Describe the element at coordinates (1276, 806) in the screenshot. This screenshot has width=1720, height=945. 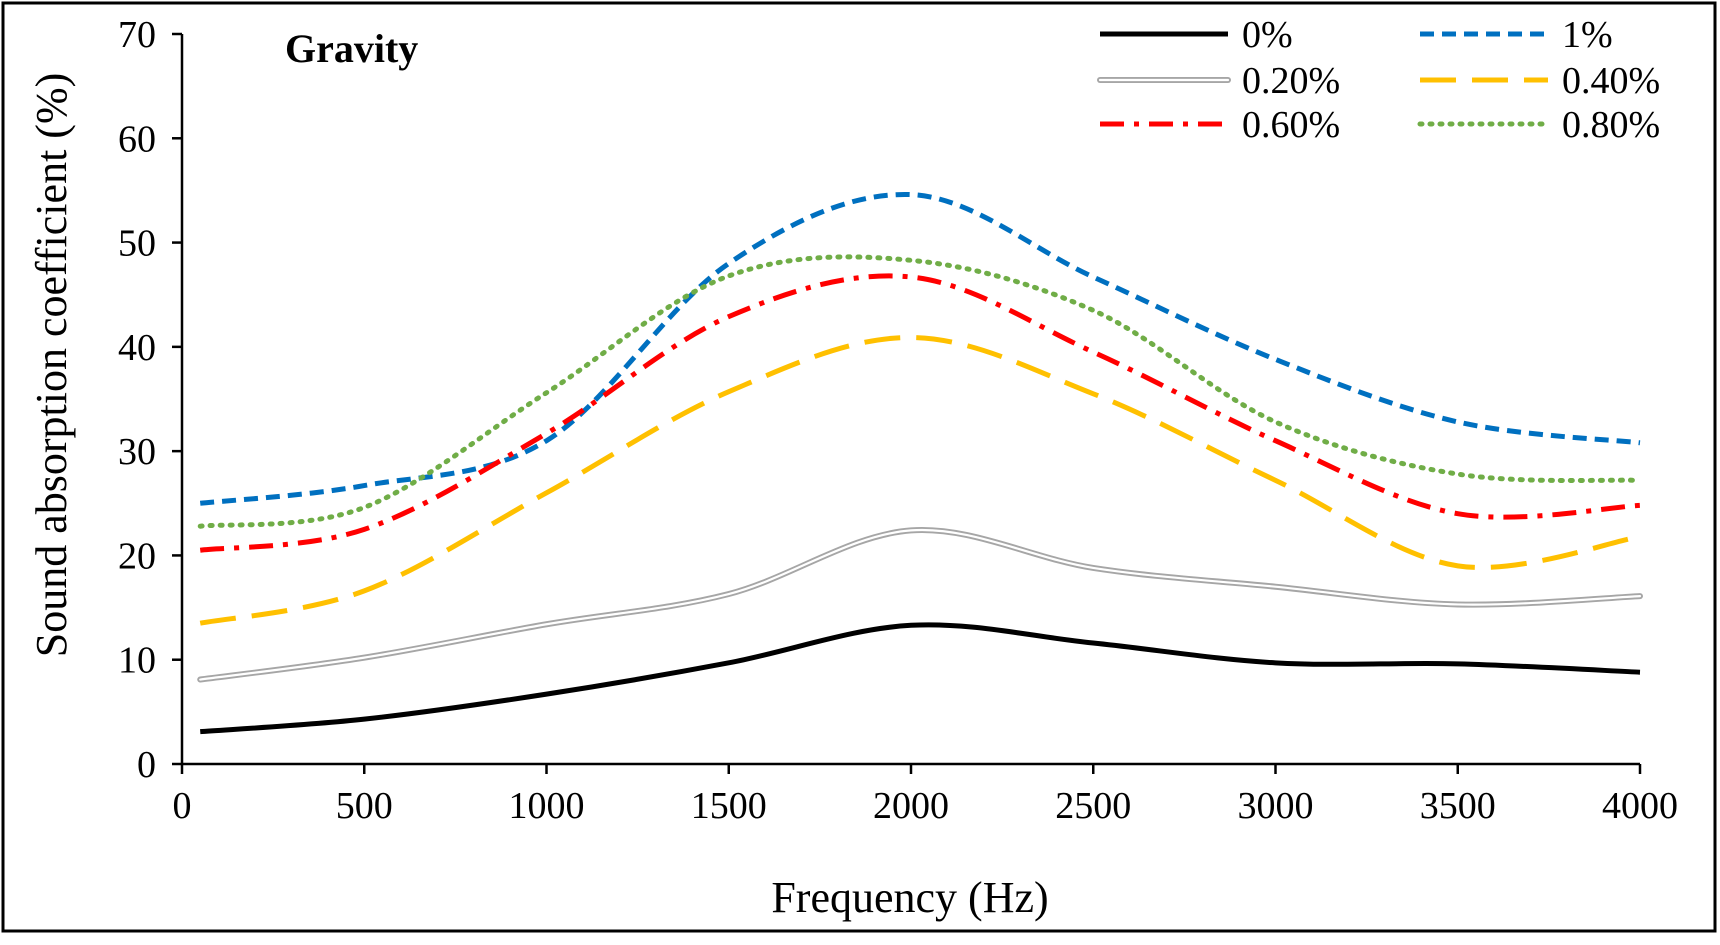
I see `x-tick-label: 3000` at that location.